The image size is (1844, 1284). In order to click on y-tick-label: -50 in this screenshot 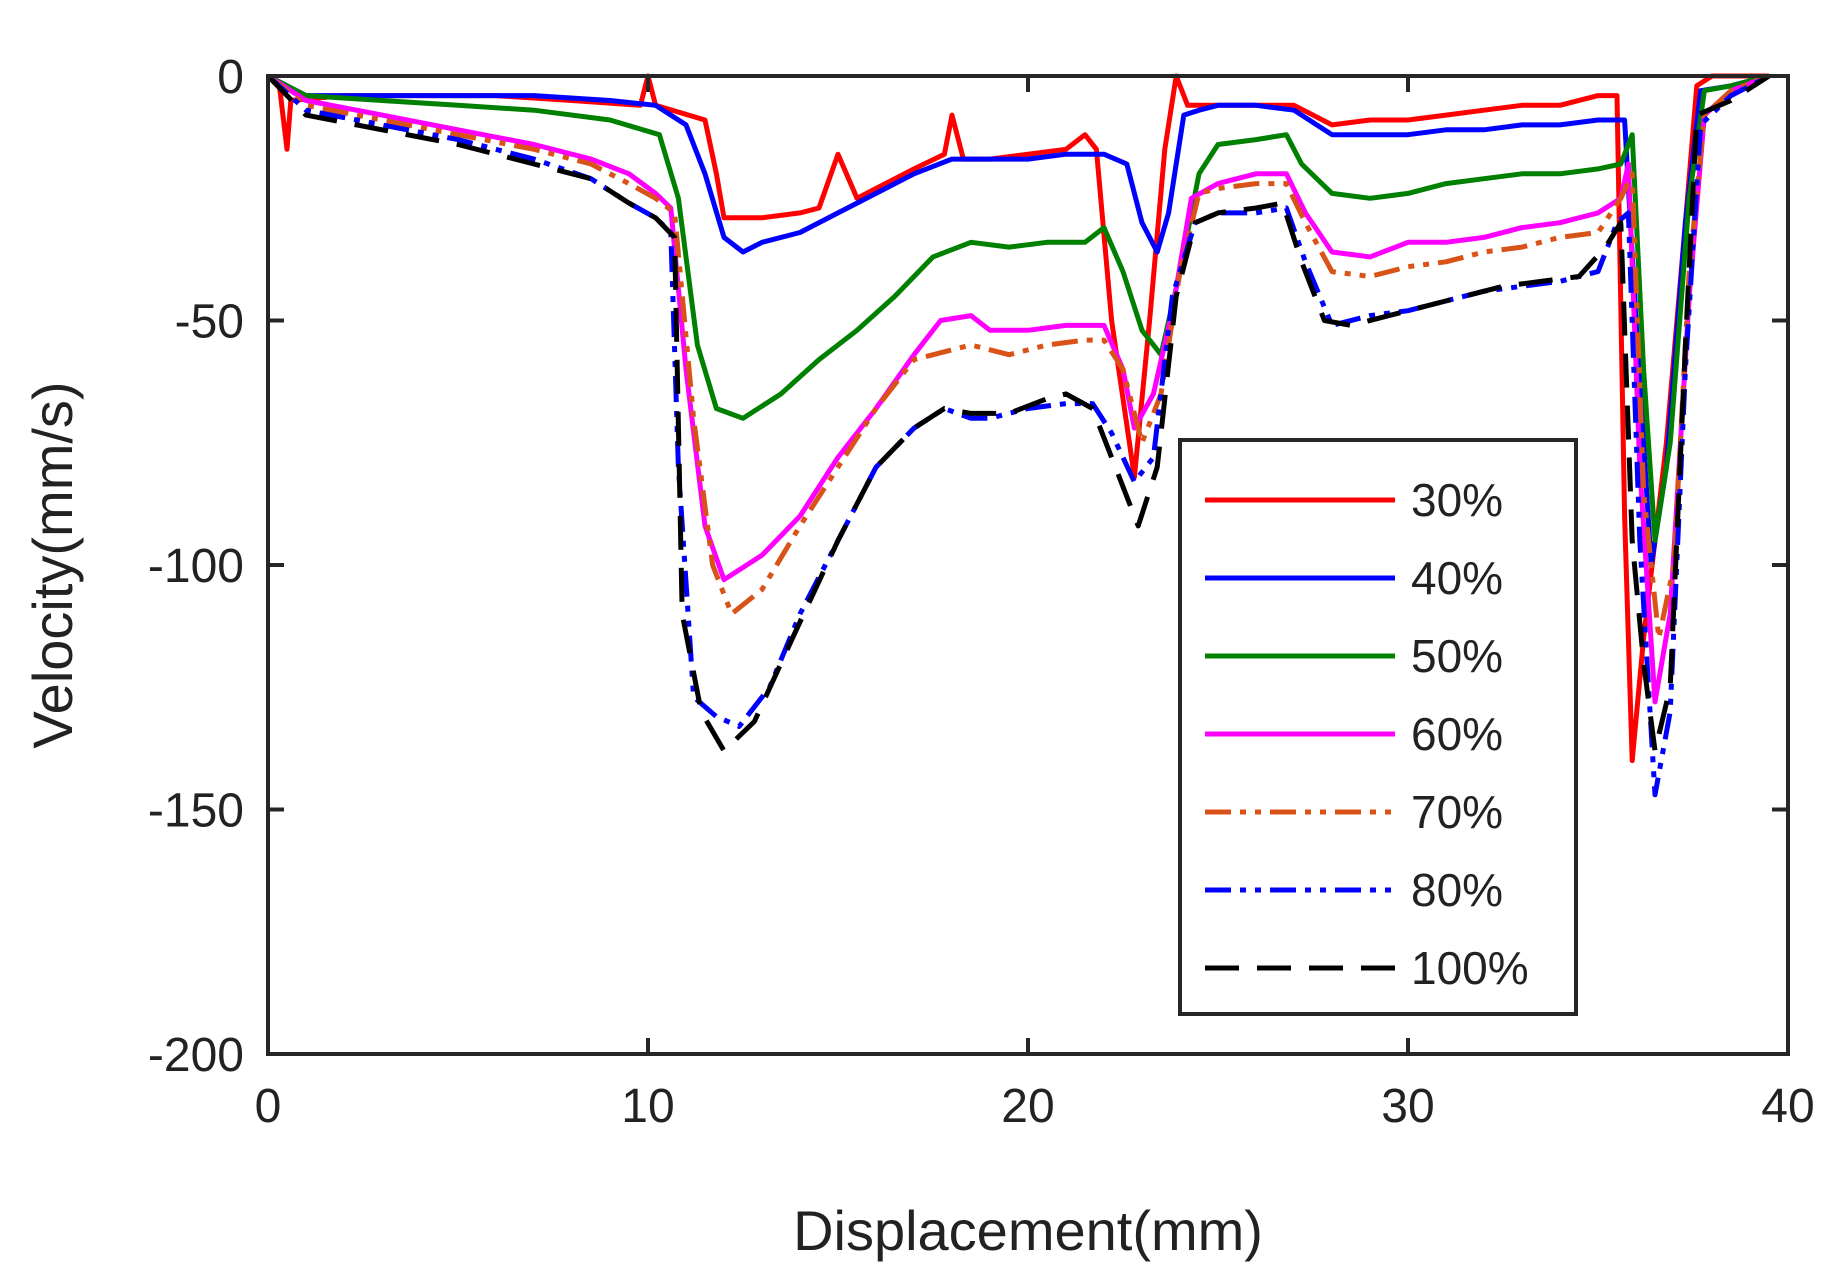, I will do `click(209, 322)`.